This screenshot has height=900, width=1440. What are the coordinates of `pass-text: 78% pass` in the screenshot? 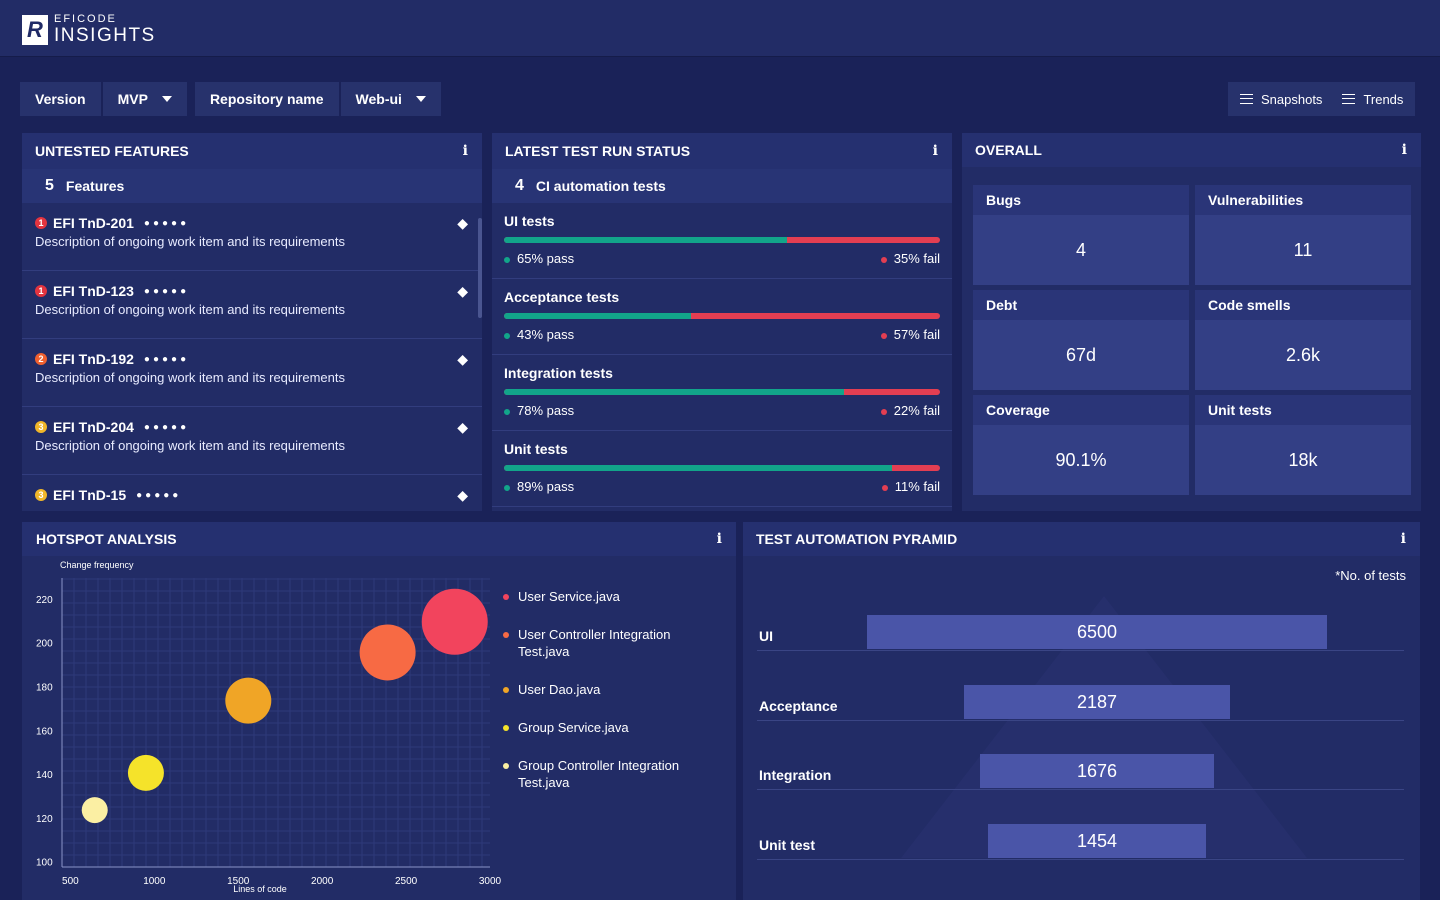 It's located at (546, 410).